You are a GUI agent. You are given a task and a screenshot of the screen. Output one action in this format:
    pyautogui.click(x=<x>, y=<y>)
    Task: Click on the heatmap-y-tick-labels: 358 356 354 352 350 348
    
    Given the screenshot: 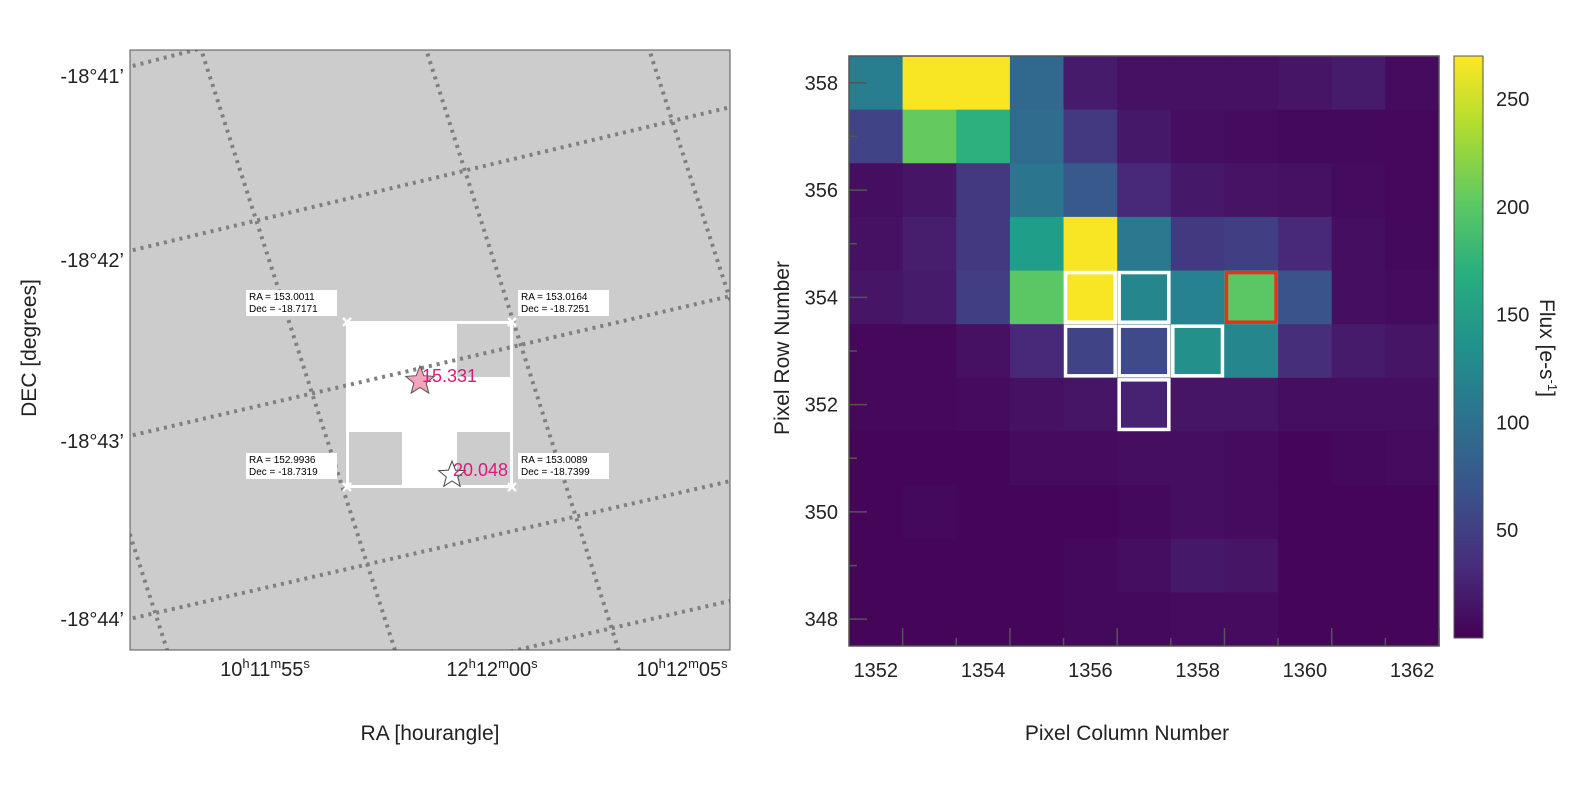 What is the action you would take?
    pyautogui.click(x=821, y=352)
    